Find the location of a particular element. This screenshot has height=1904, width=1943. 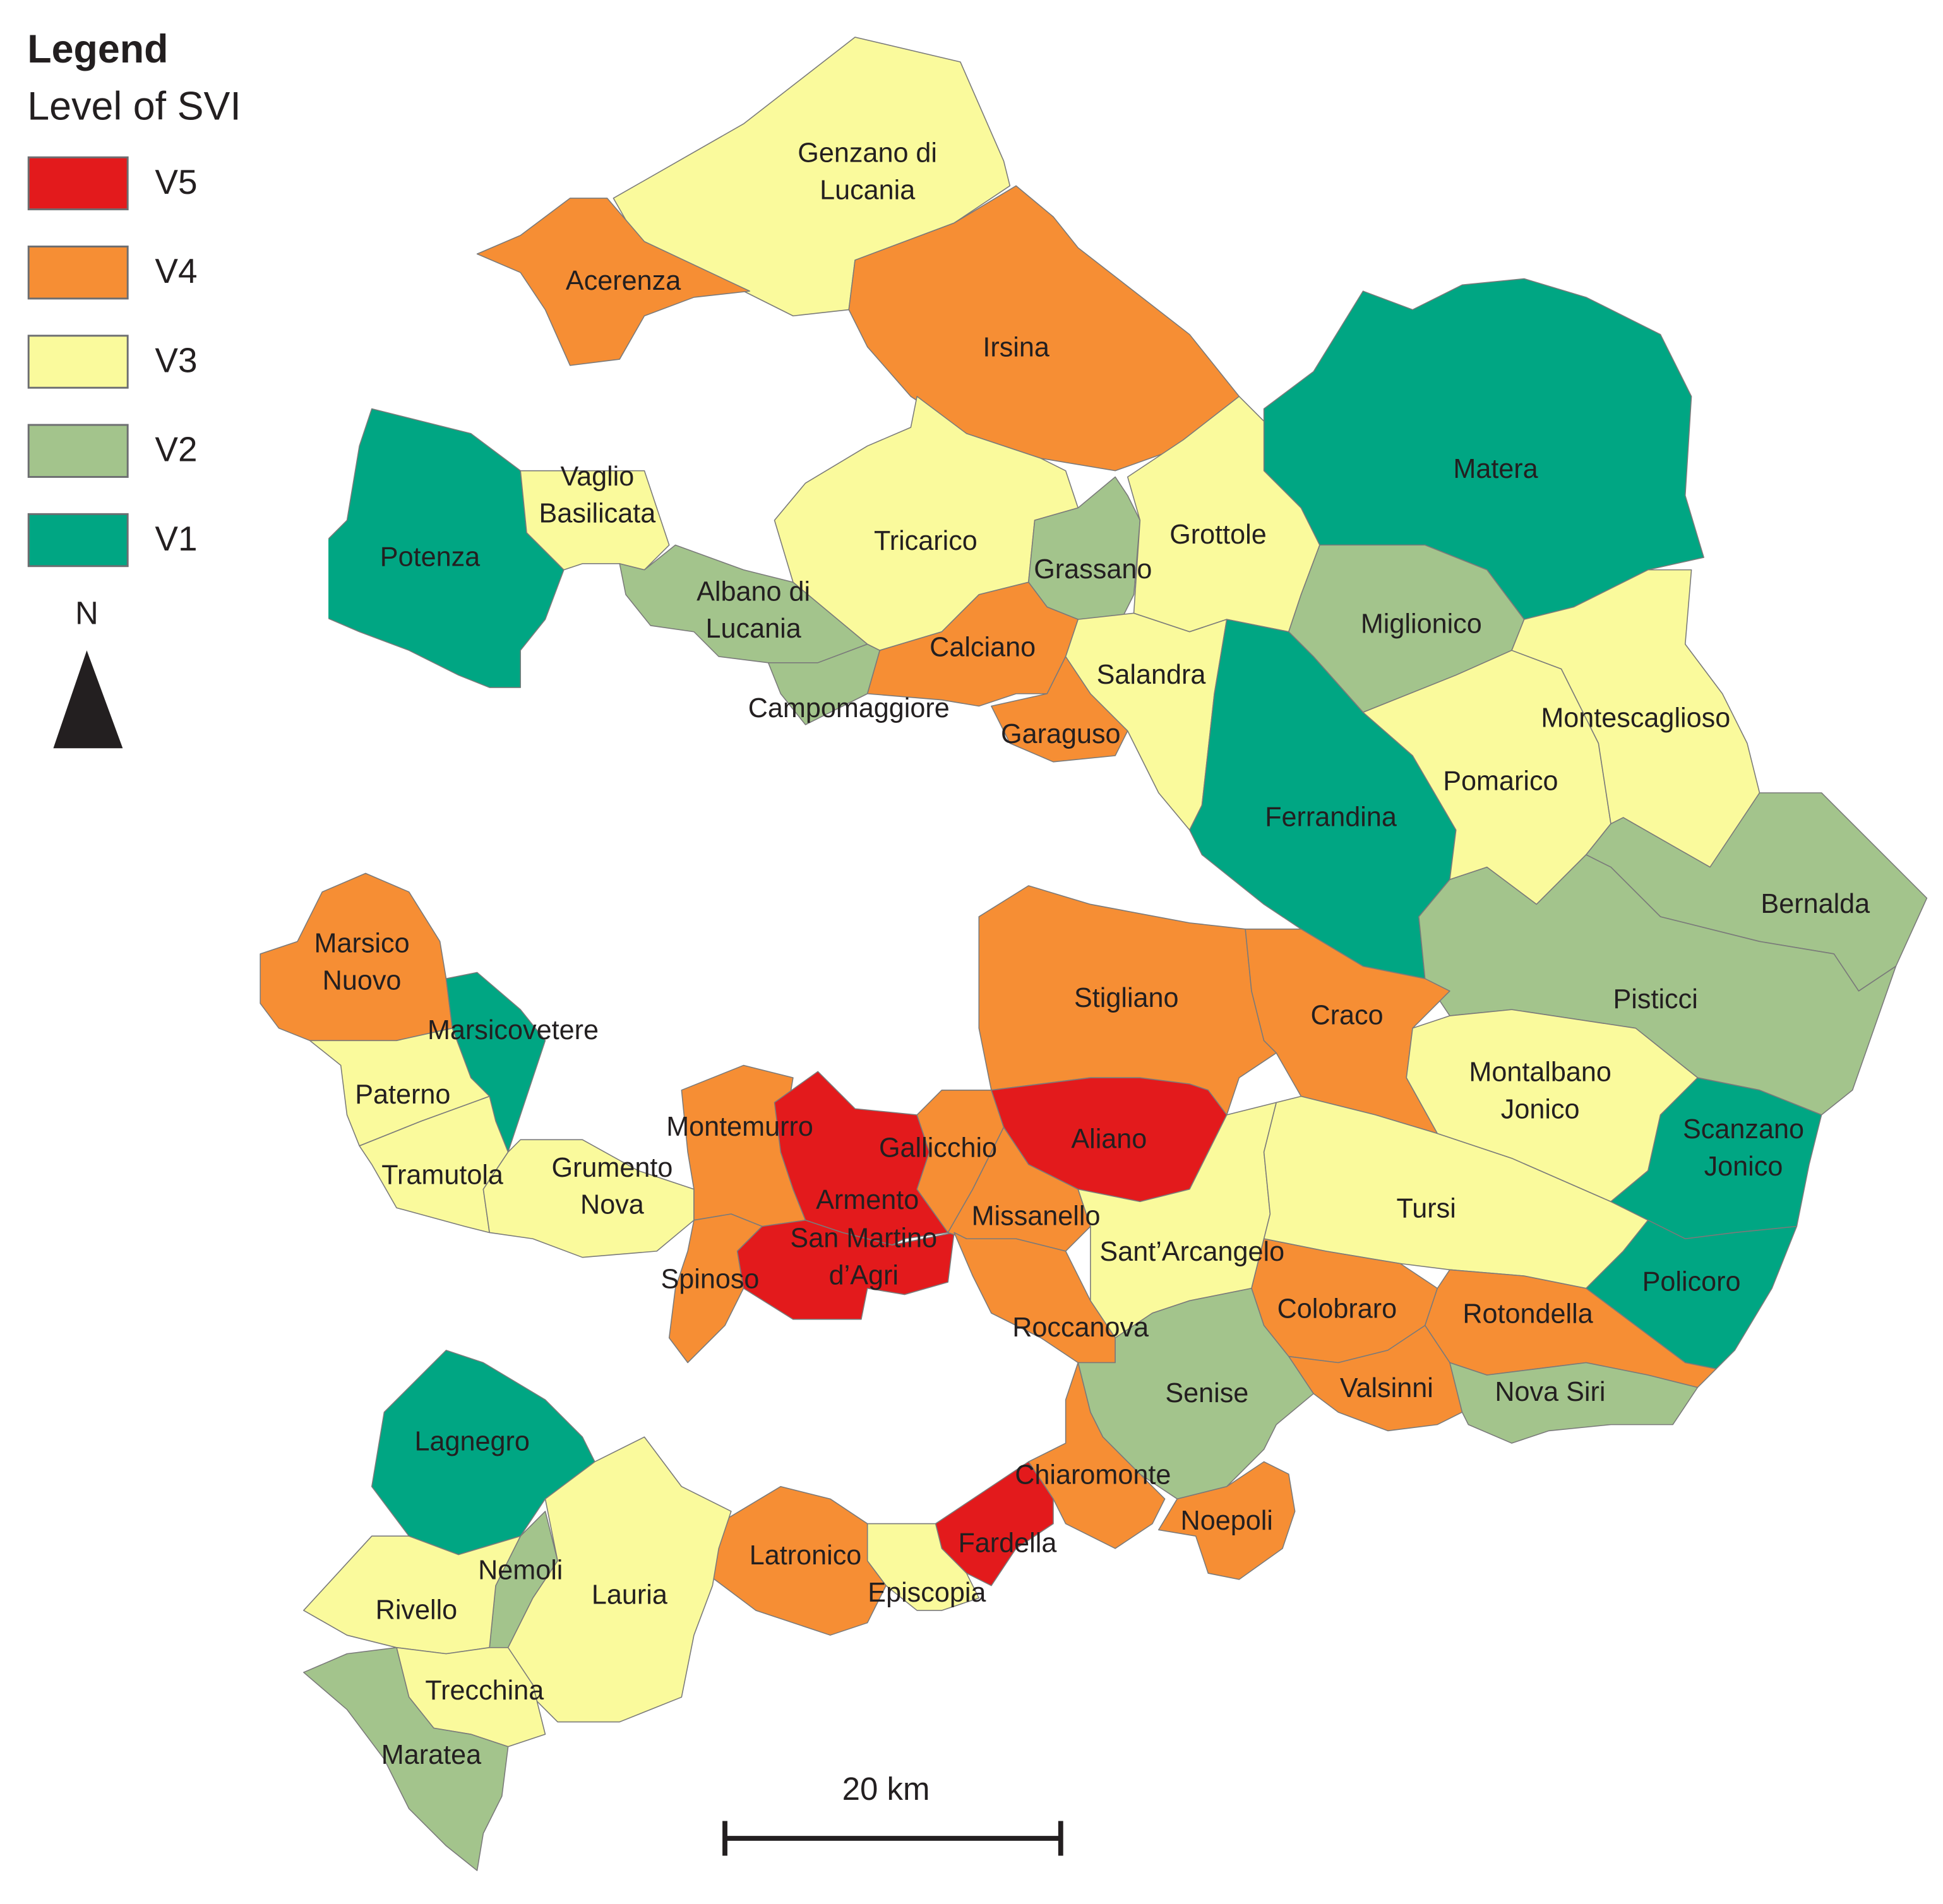

municipality-label: Spinoso is located at coordinates (710, 1279).